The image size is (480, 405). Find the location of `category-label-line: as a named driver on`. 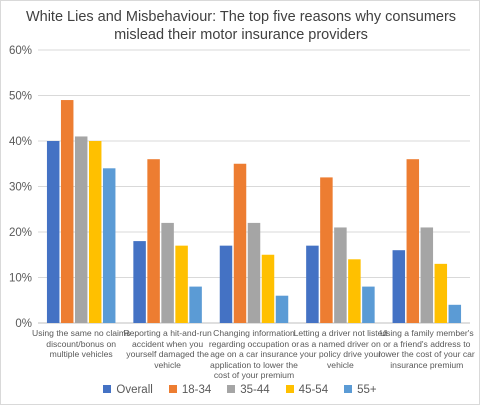

category-label-line: as a named driver on is located at coordinates (340, 343).